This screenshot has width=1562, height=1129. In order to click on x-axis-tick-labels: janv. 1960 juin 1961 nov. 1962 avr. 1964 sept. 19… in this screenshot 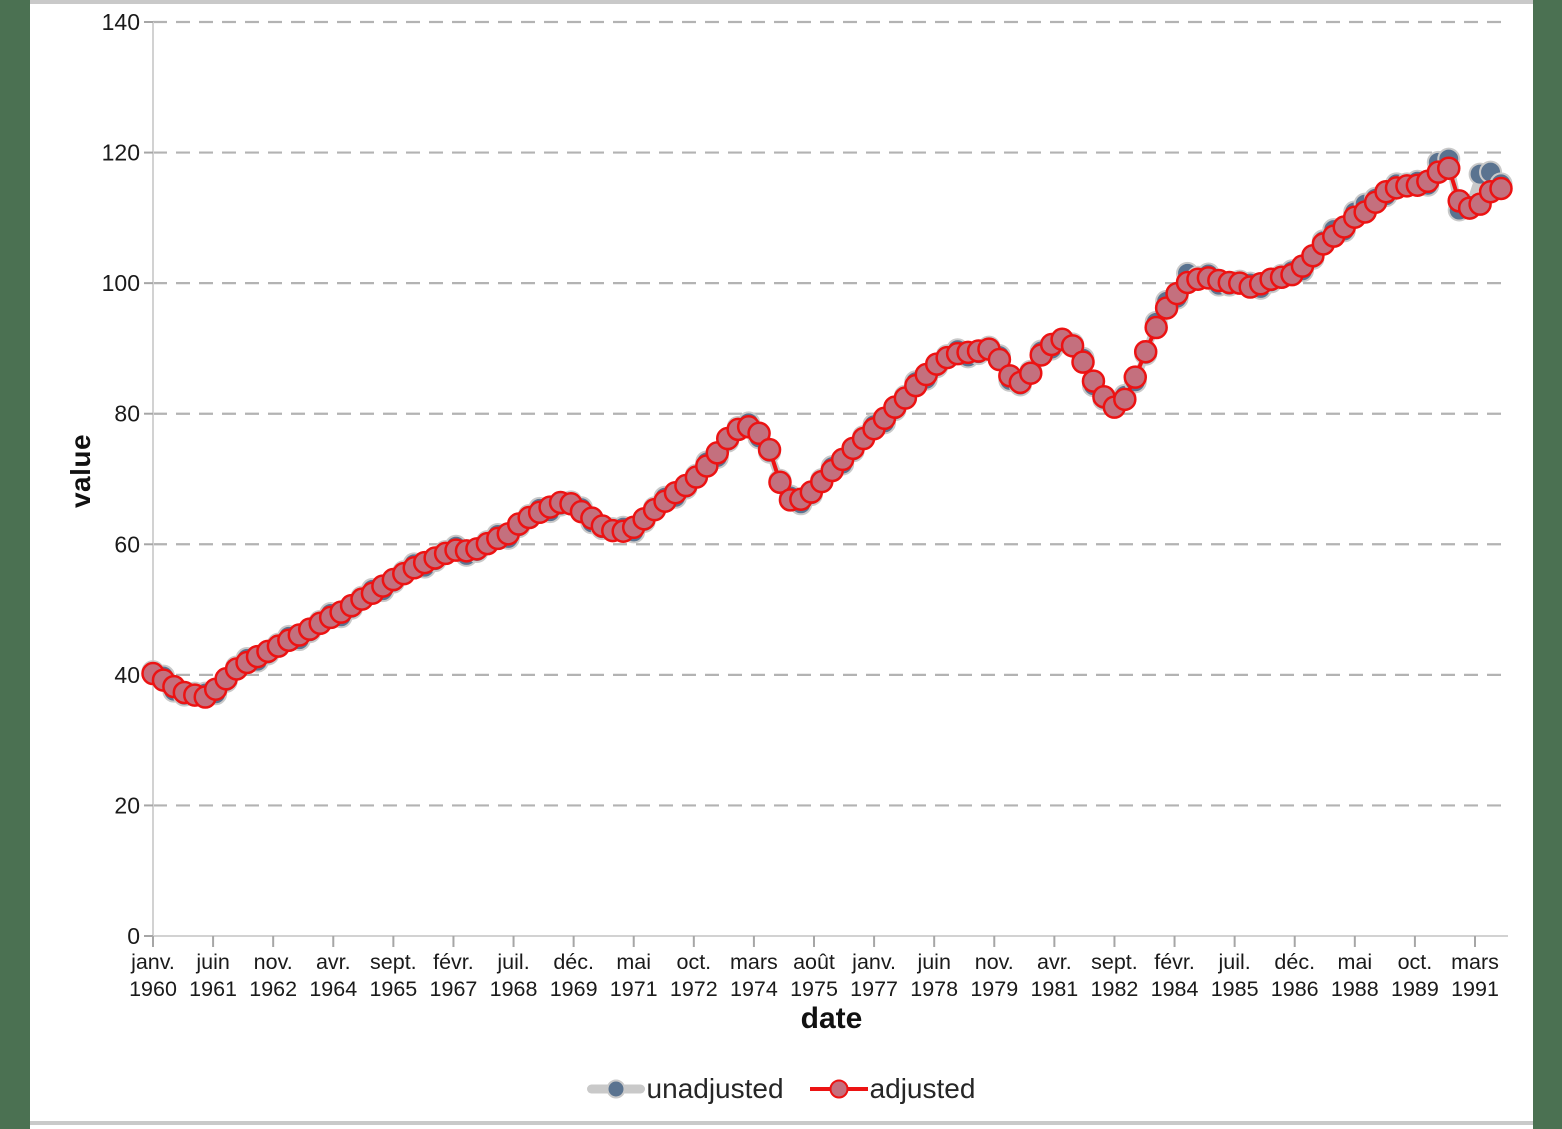, I will do `click(814, 968)`.